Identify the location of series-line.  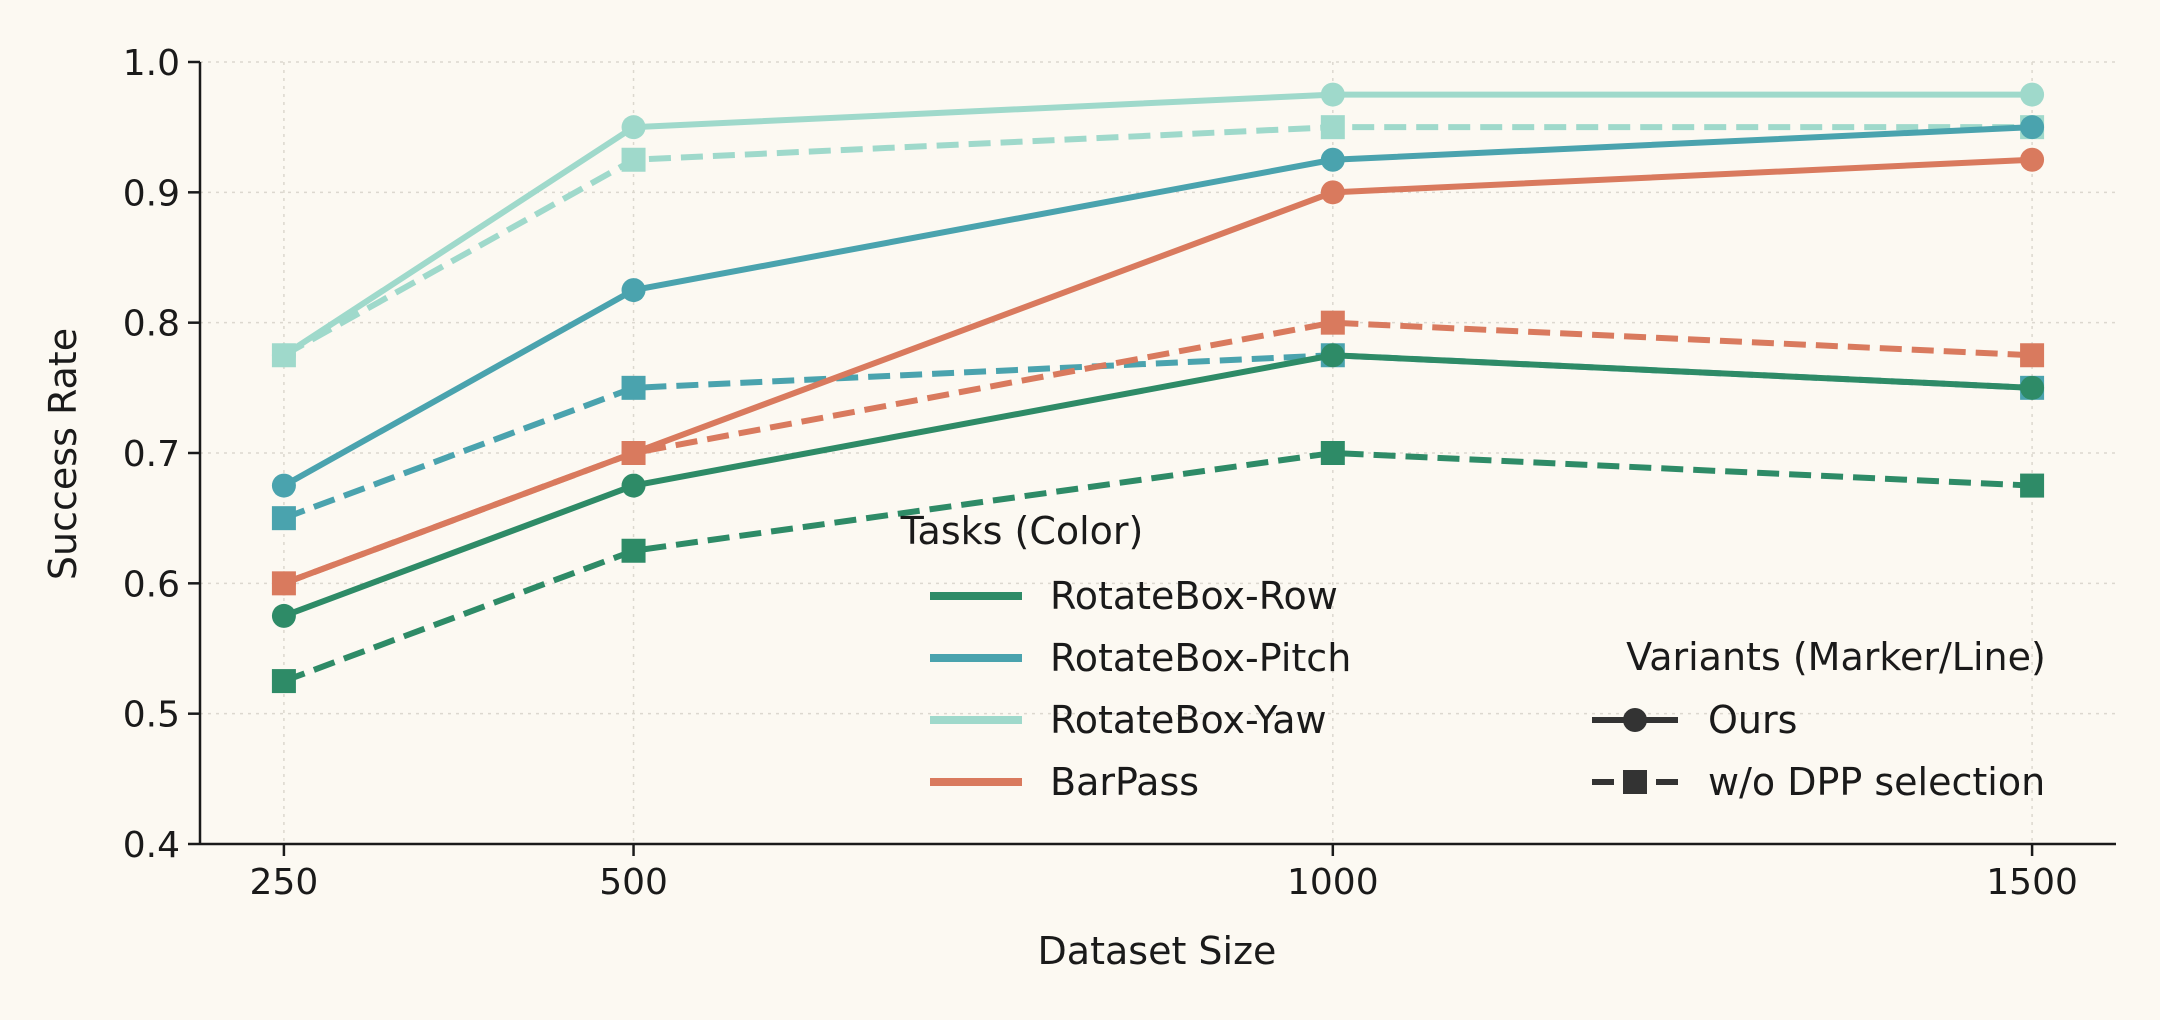
(1157, 436).